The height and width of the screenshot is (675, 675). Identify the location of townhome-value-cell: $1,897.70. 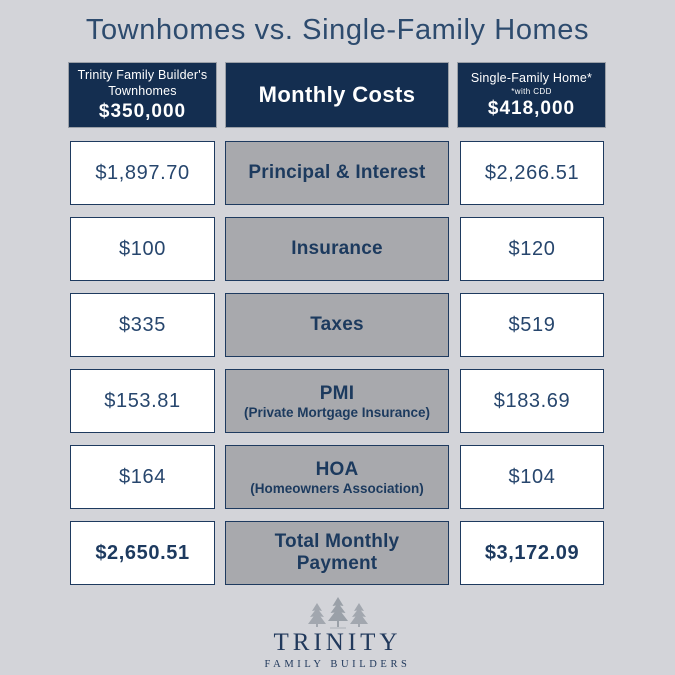
(142, 173).